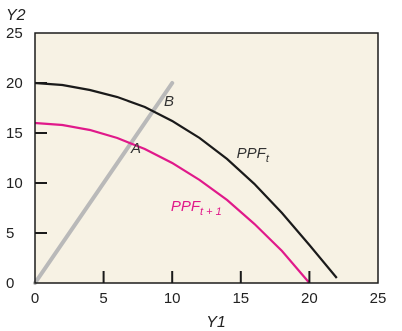  I want to click on x-tick-label: 20, so click(309, 298).